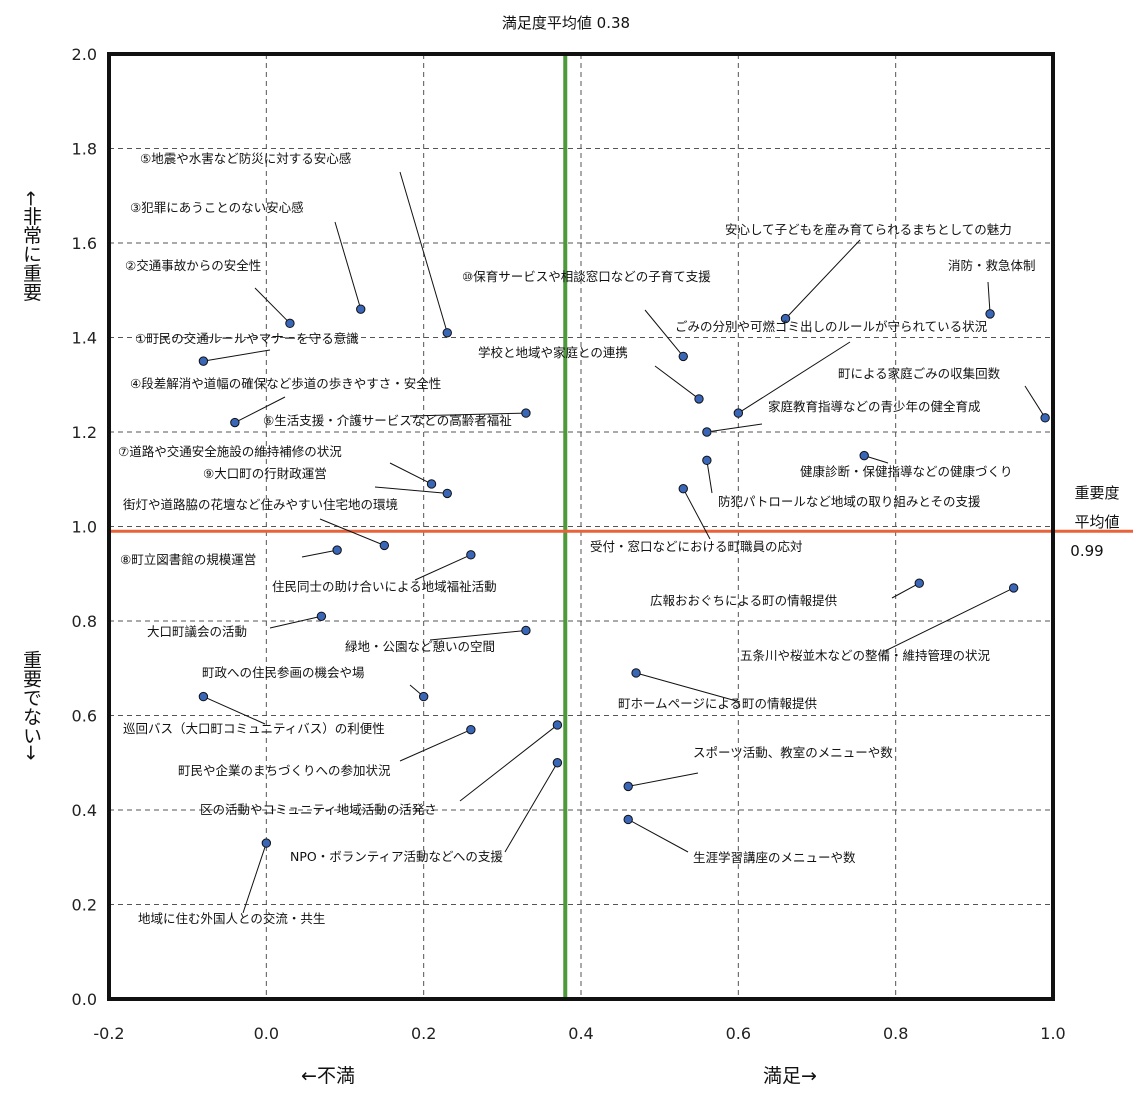  What do you see at coordinates (265, 473) in the screenshot?
I see `point-label: ⑨大口町の行財政運営` at bounding box center [265, 473].